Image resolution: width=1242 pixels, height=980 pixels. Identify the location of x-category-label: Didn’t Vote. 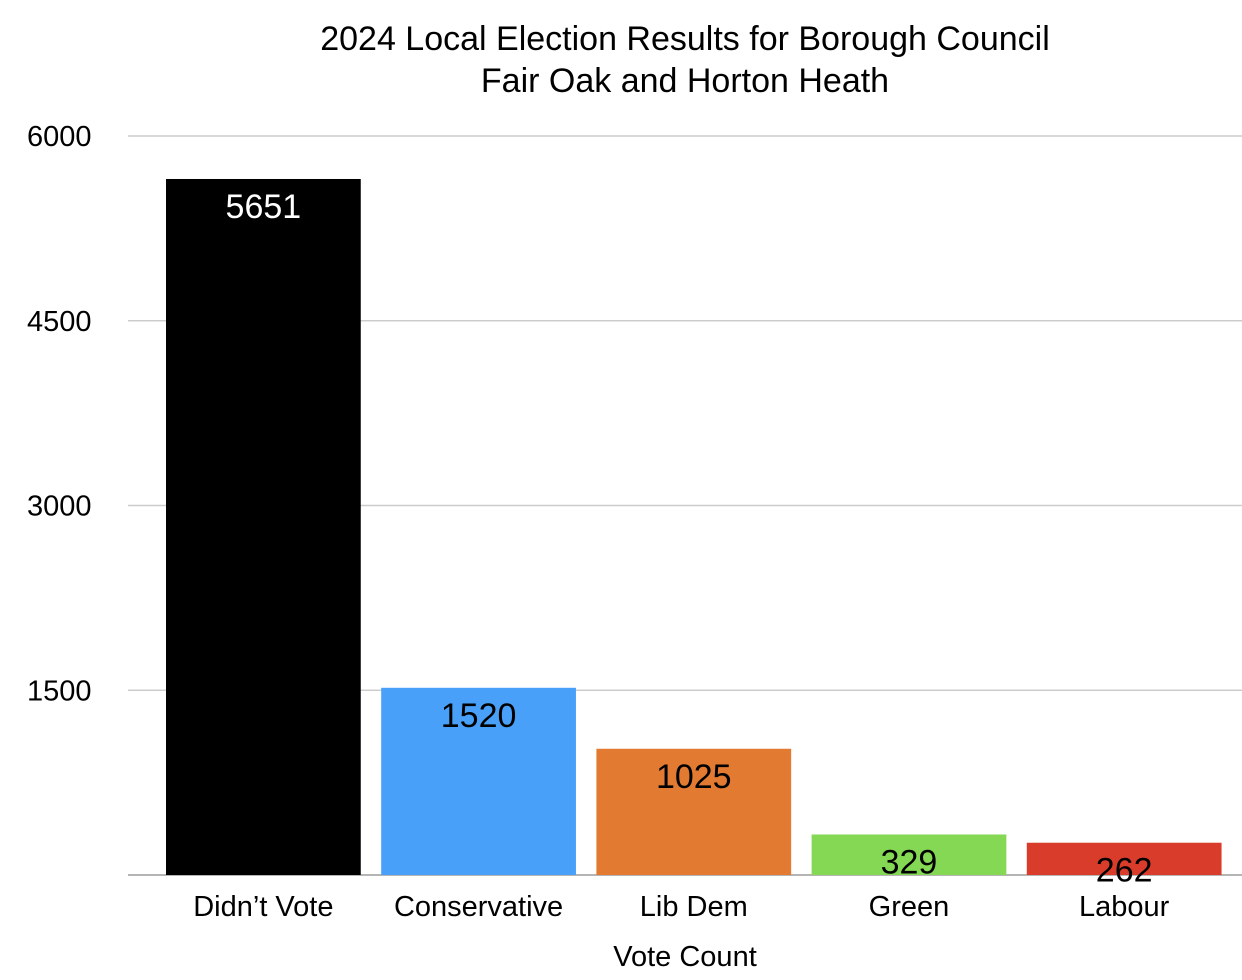
(263, 907).